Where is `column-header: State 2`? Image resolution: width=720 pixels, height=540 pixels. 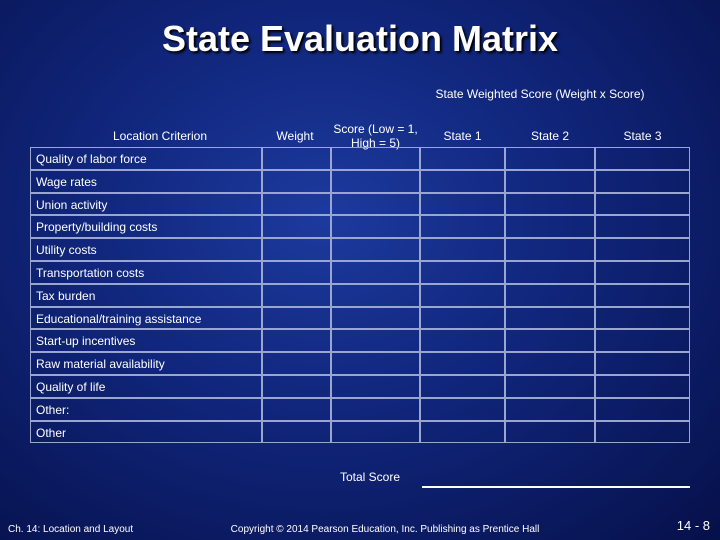
column-header: State 2 is located at coordinates (550, 136).